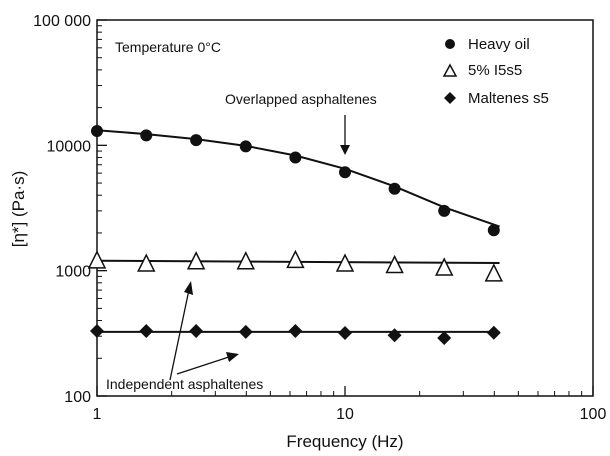 The height and width of the screenshot is (456, 610). What do you see at coordinates (62, 21) in the screenshot?
I see `y-tick-label: 100 000` at bounding box center [62, 21].